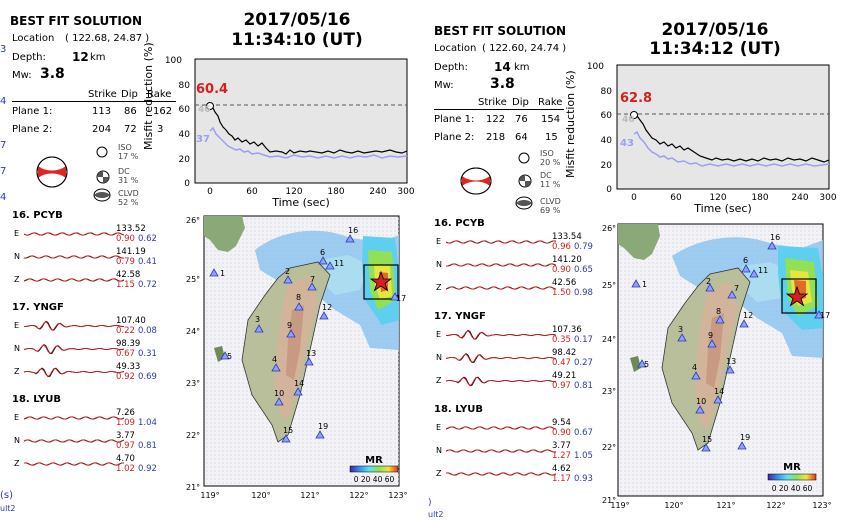 The image size is (844, 532). What do you see at coordinates (147, 423) in the screenshot?
I see `vr-value: 1.04` at bounding box center [147, 423].